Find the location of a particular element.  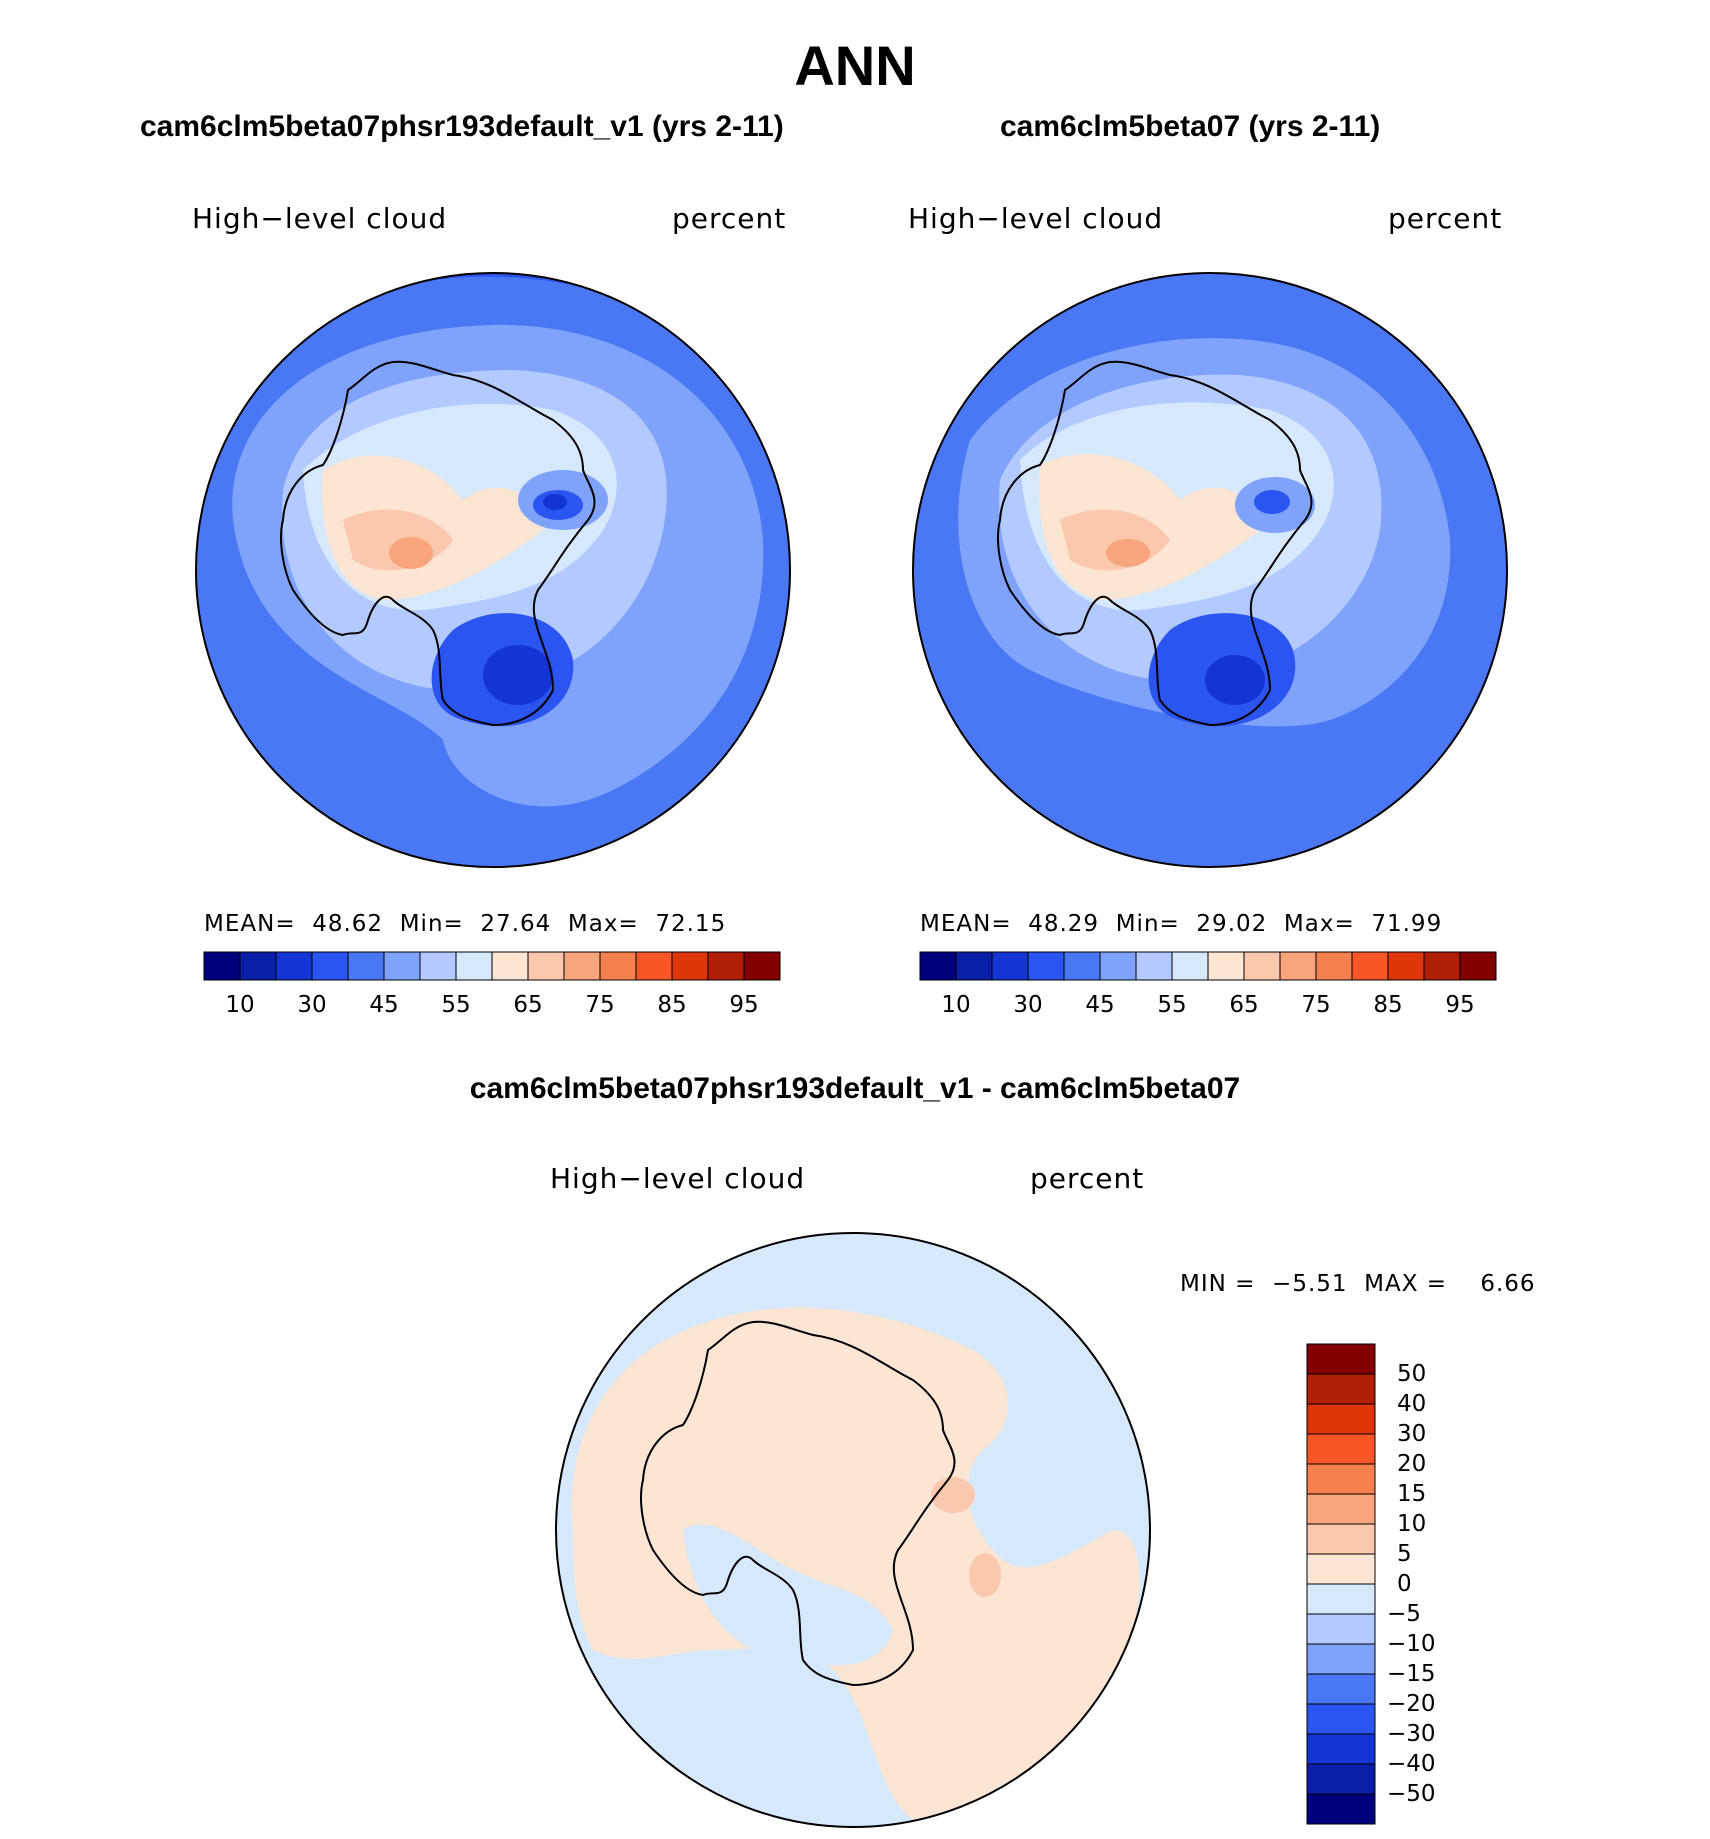

panel-2-title: cam6clm5beta07 (yrs 2-11) is located at coordinates (1190, 126).